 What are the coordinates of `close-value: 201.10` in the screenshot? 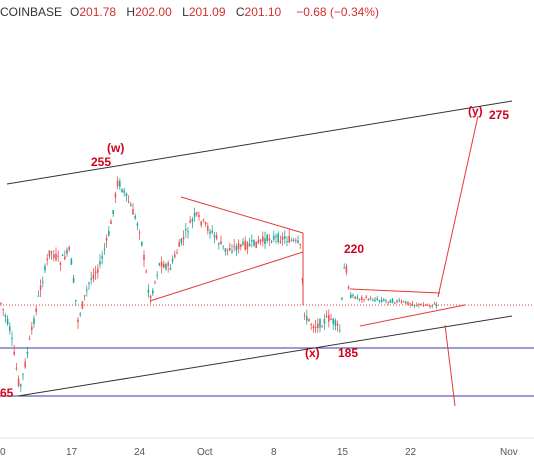 It's located at (263, 12).